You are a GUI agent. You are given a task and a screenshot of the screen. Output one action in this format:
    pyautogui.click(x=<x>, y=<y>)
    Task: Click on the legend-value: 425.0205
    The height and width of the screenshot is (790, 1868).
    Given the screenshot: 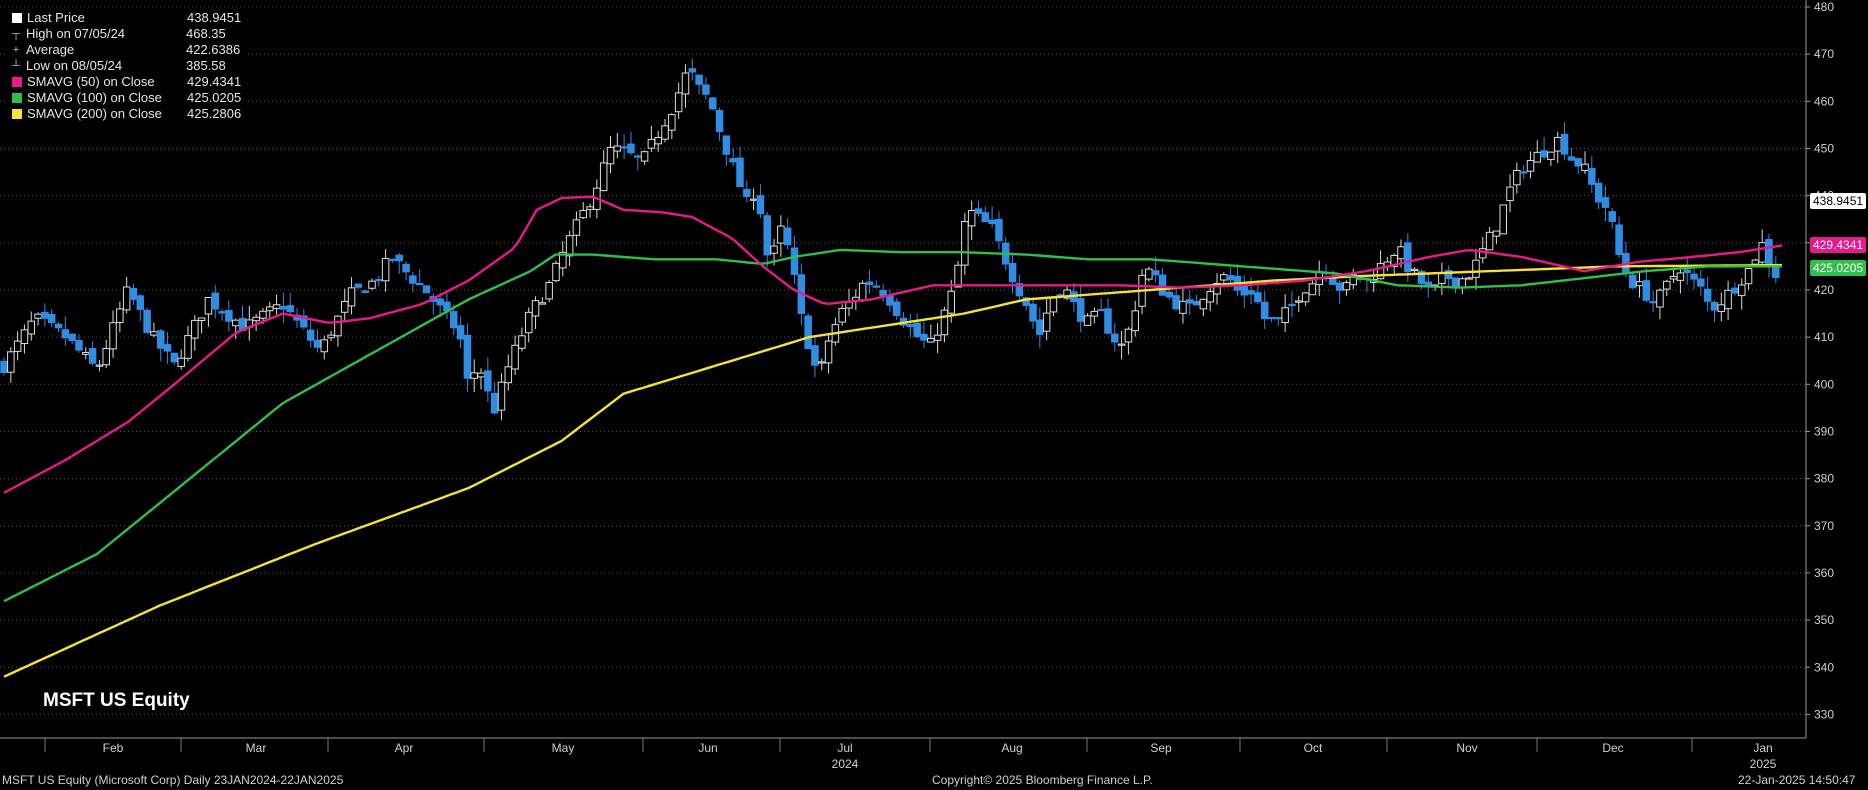 What is the action you would take?
    pyautogui.click(x=214, y=97)
    